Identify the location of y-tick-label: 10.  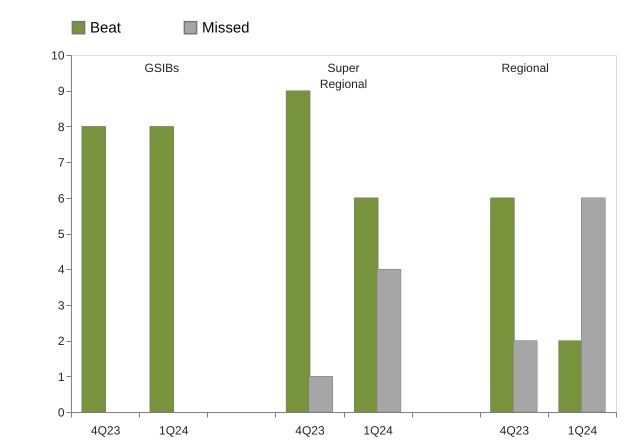
(58, 55).